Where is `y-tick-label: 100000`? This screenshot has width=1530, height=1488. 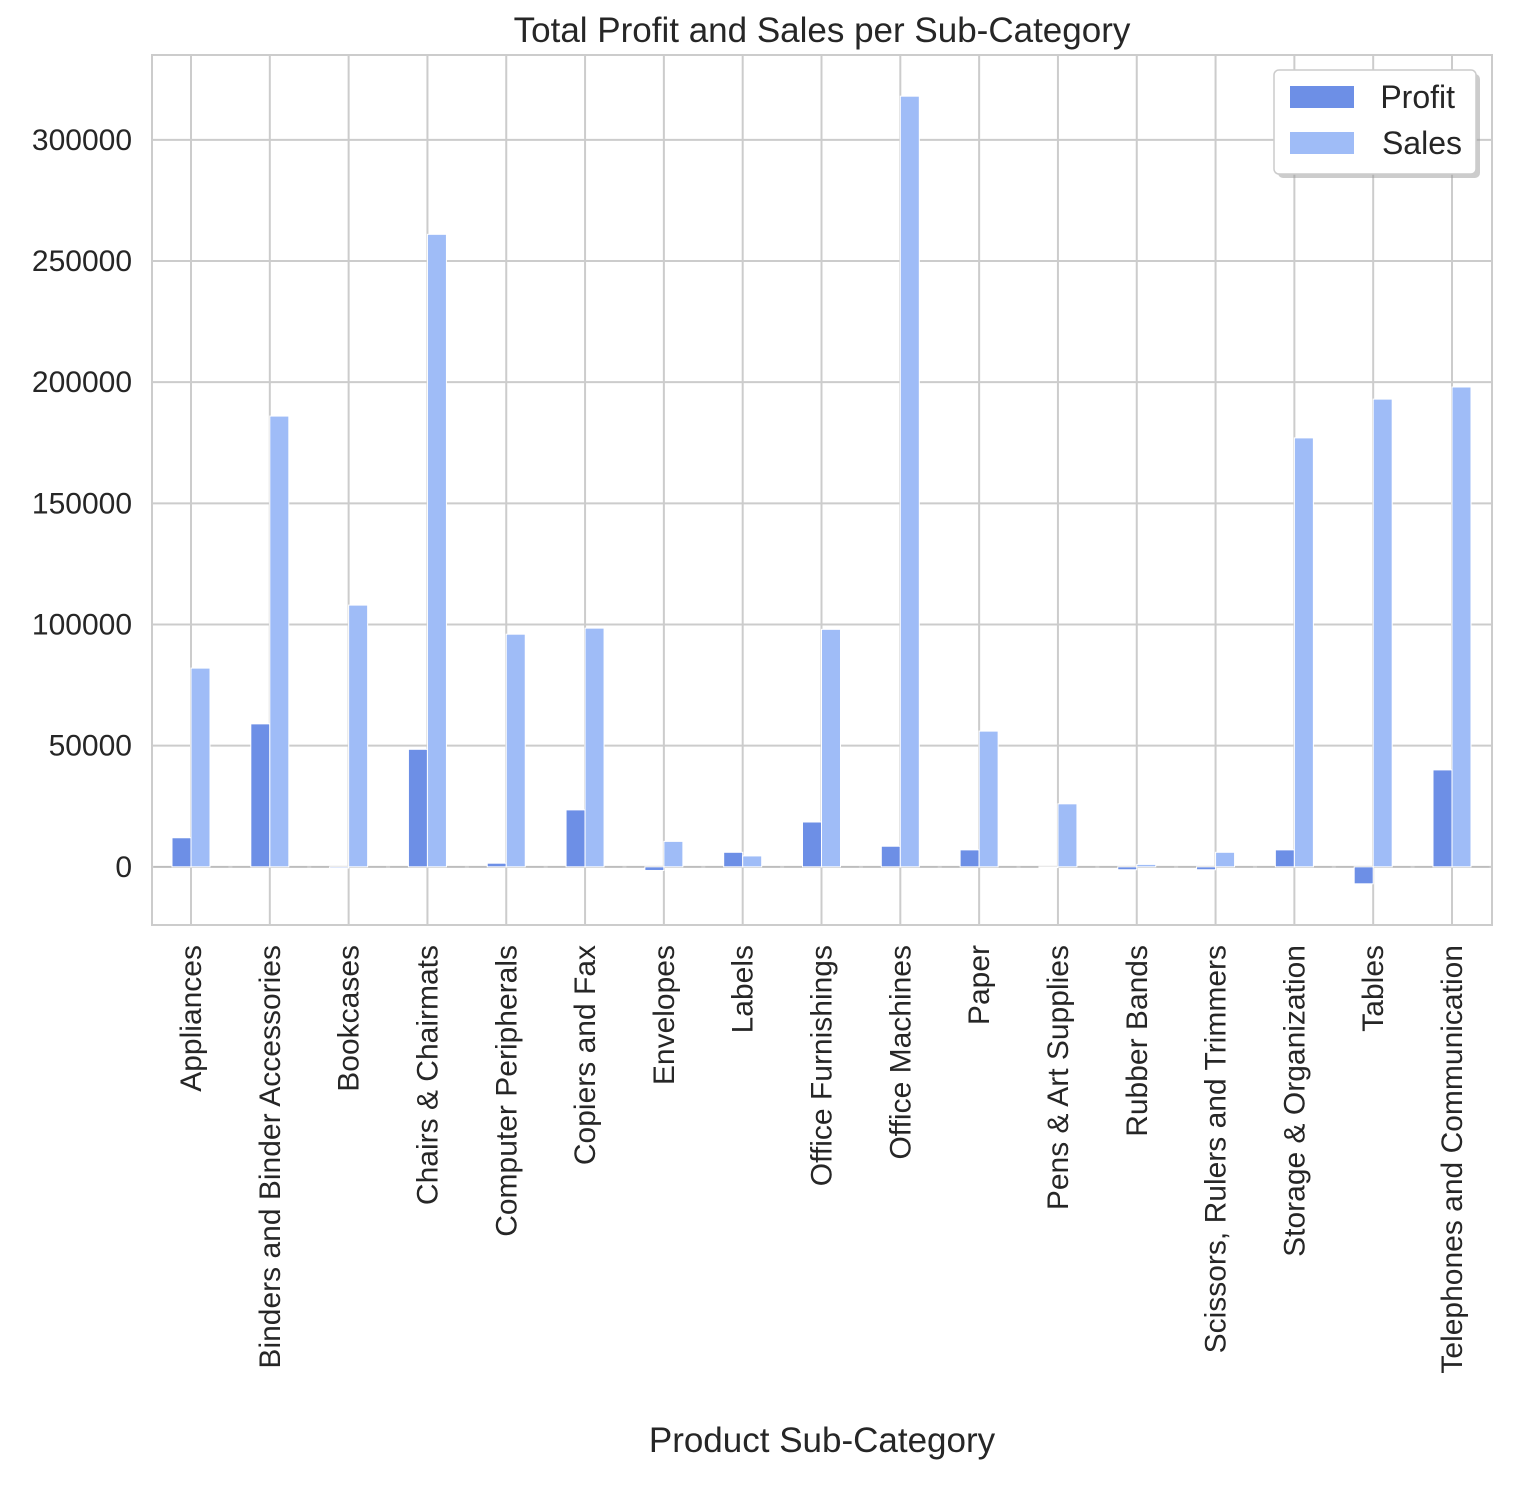
y-tick-label: 100000 is located at coordinates (82, 624).